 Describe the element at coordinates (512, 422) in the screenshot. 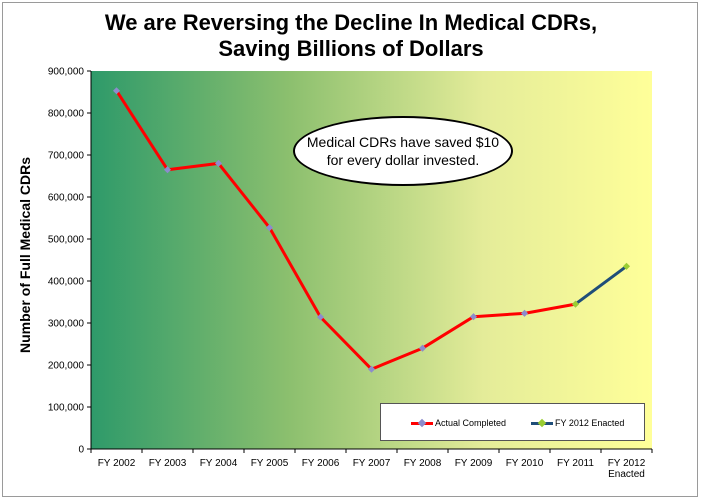

I see `legend: Actual Completed FY 2012 Enacted` at that location.